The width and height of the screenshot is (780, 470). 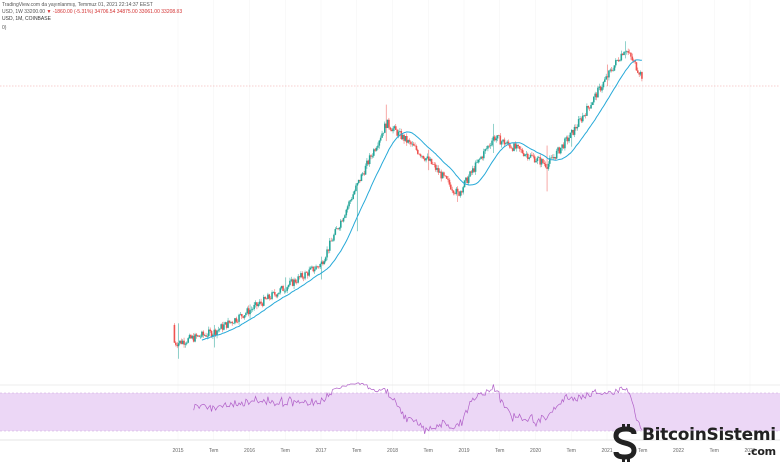 What do you see at coordinates (761, 451) in the screenshot?
I see `logo-domain: .com` at bounding box center [761, 451].